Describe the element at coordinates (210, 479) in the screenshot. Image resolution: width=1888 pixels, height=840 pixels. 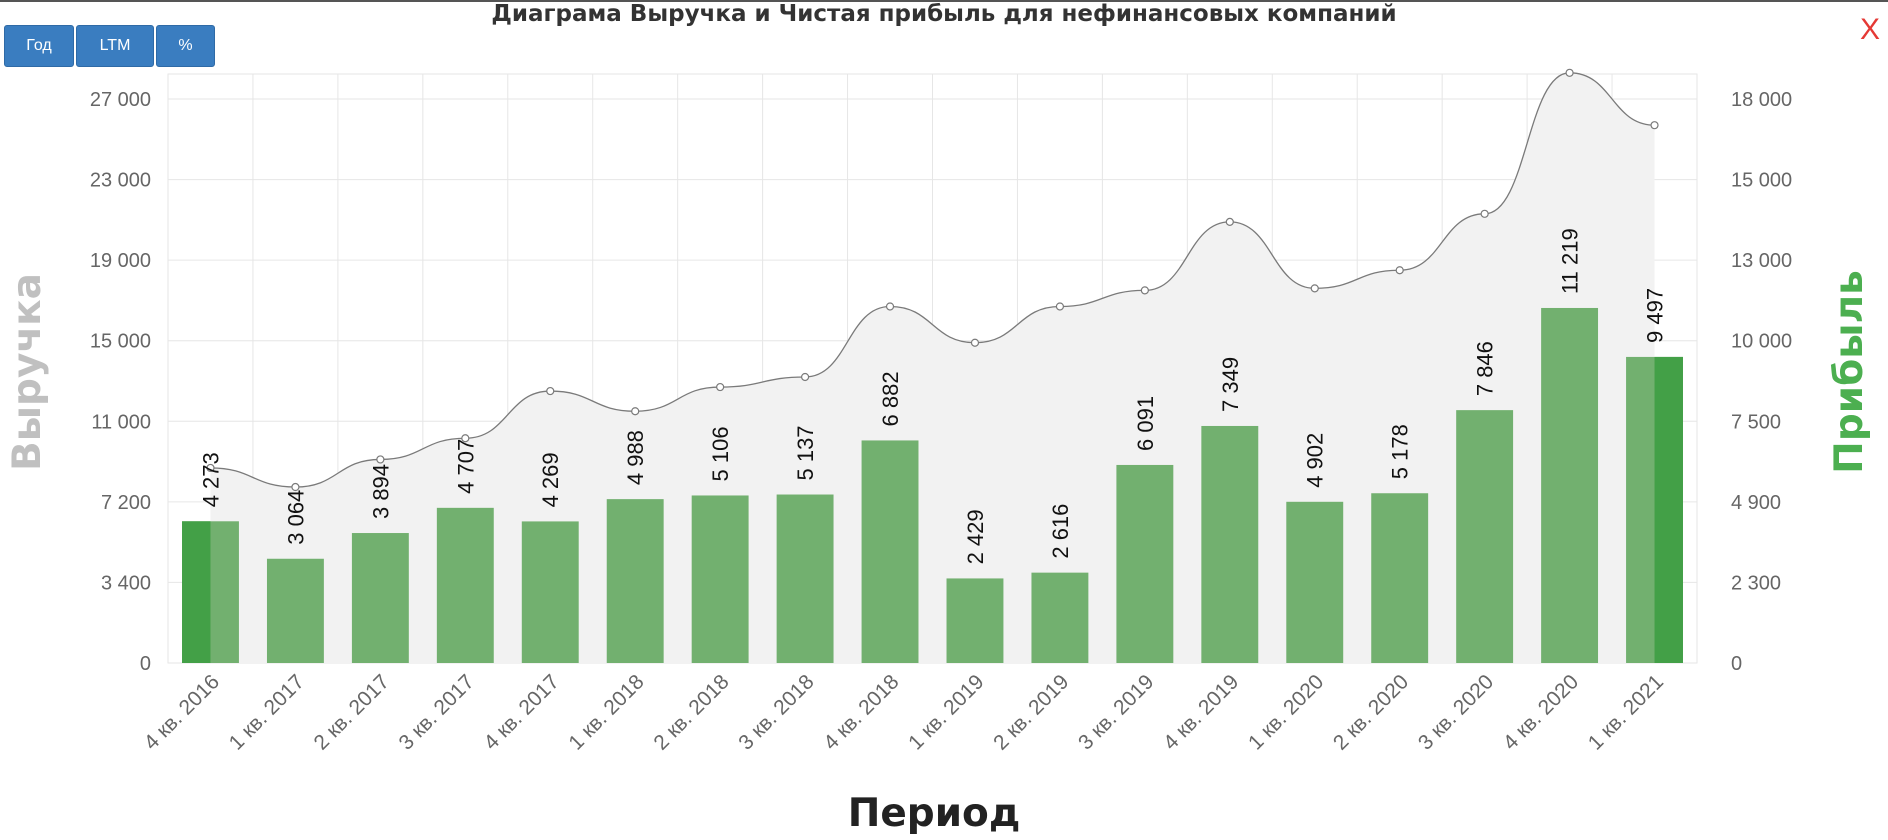
I see `bar-value-label: 4 273` at that location.